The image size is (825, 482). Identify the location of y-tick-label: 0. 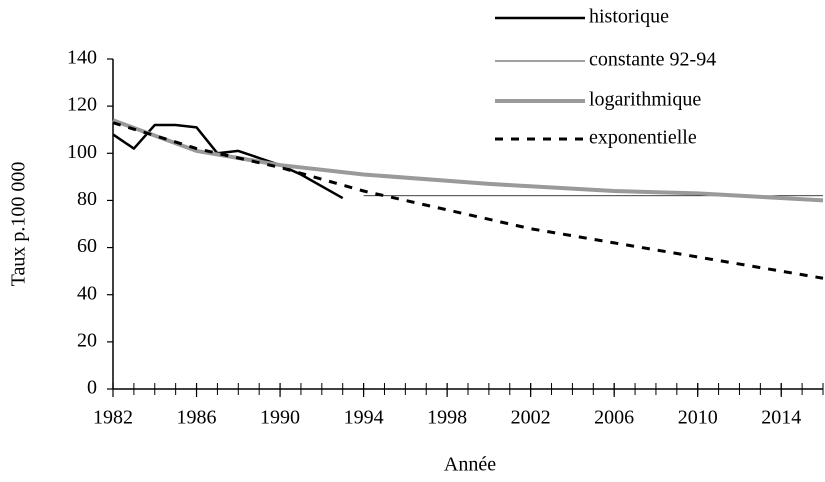
(92, 388).